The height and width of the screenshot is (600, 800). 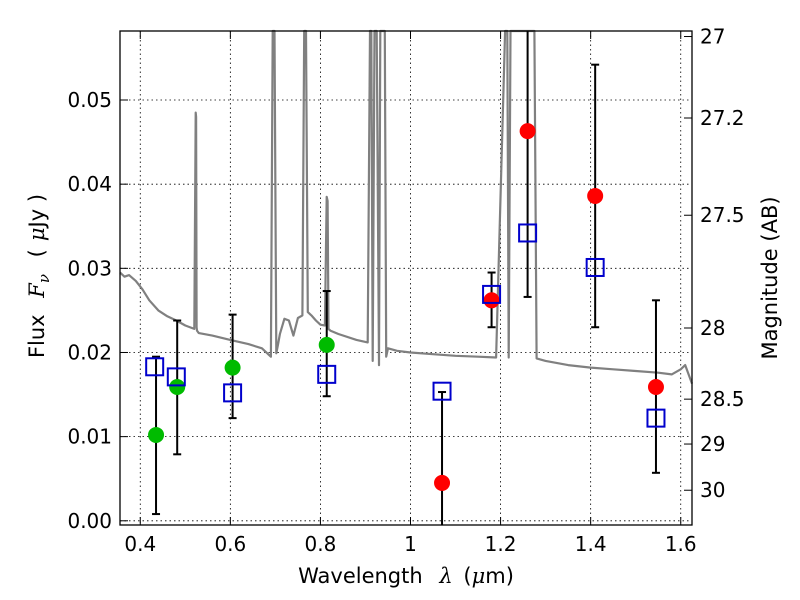 What do you see at coordinates (712, 490) in the screenshot?
I see `y2-tick-label: 30` at bounding box center [712, 490].